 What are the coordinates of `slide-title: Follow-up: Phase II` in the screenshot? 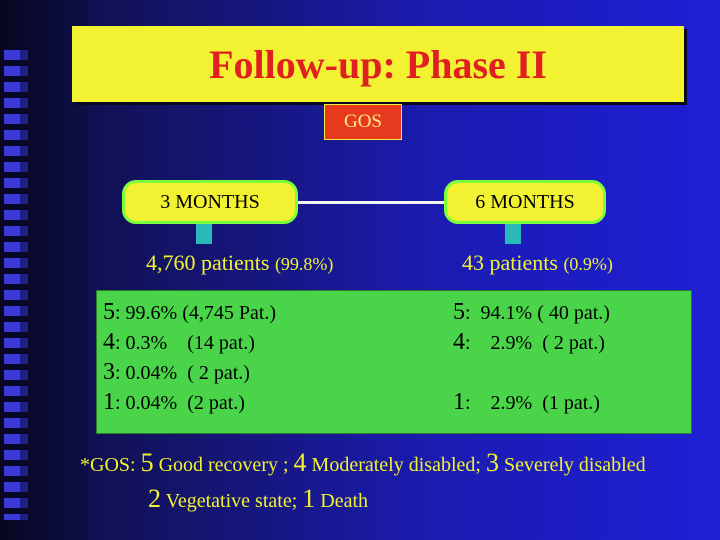 It's located at (378, 64).